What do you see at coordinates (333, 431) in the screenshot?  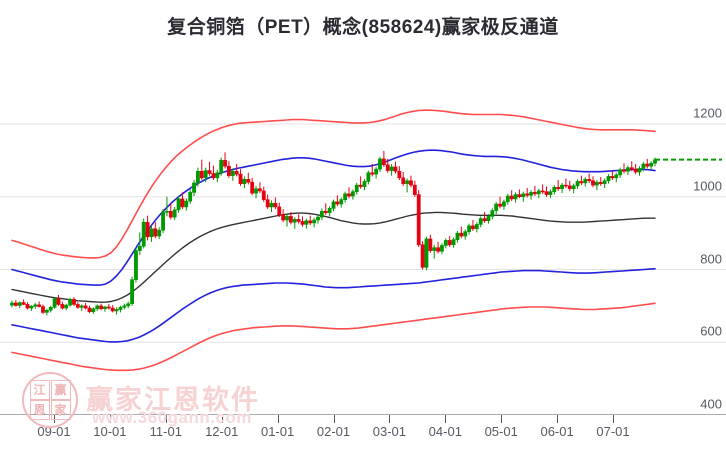 I see `x-axis-label: 02-01` at bounding box center [333, 431].